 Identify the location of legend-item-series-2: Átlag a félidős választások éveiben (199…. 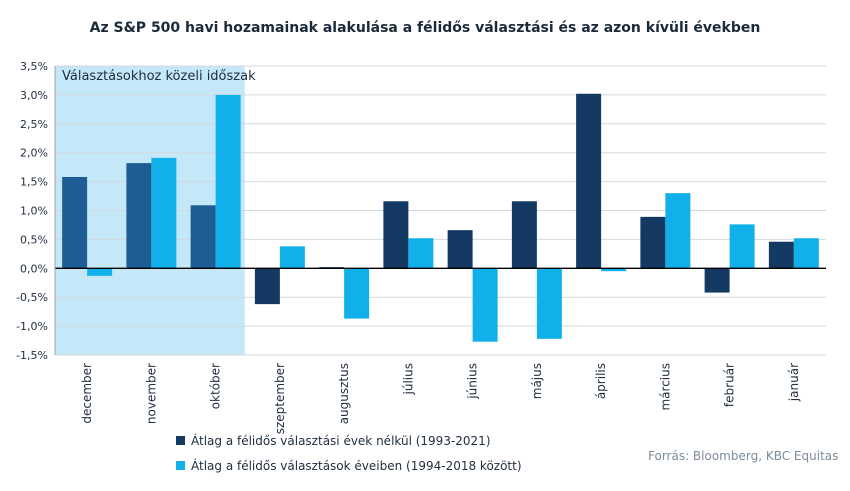
(349, 466).